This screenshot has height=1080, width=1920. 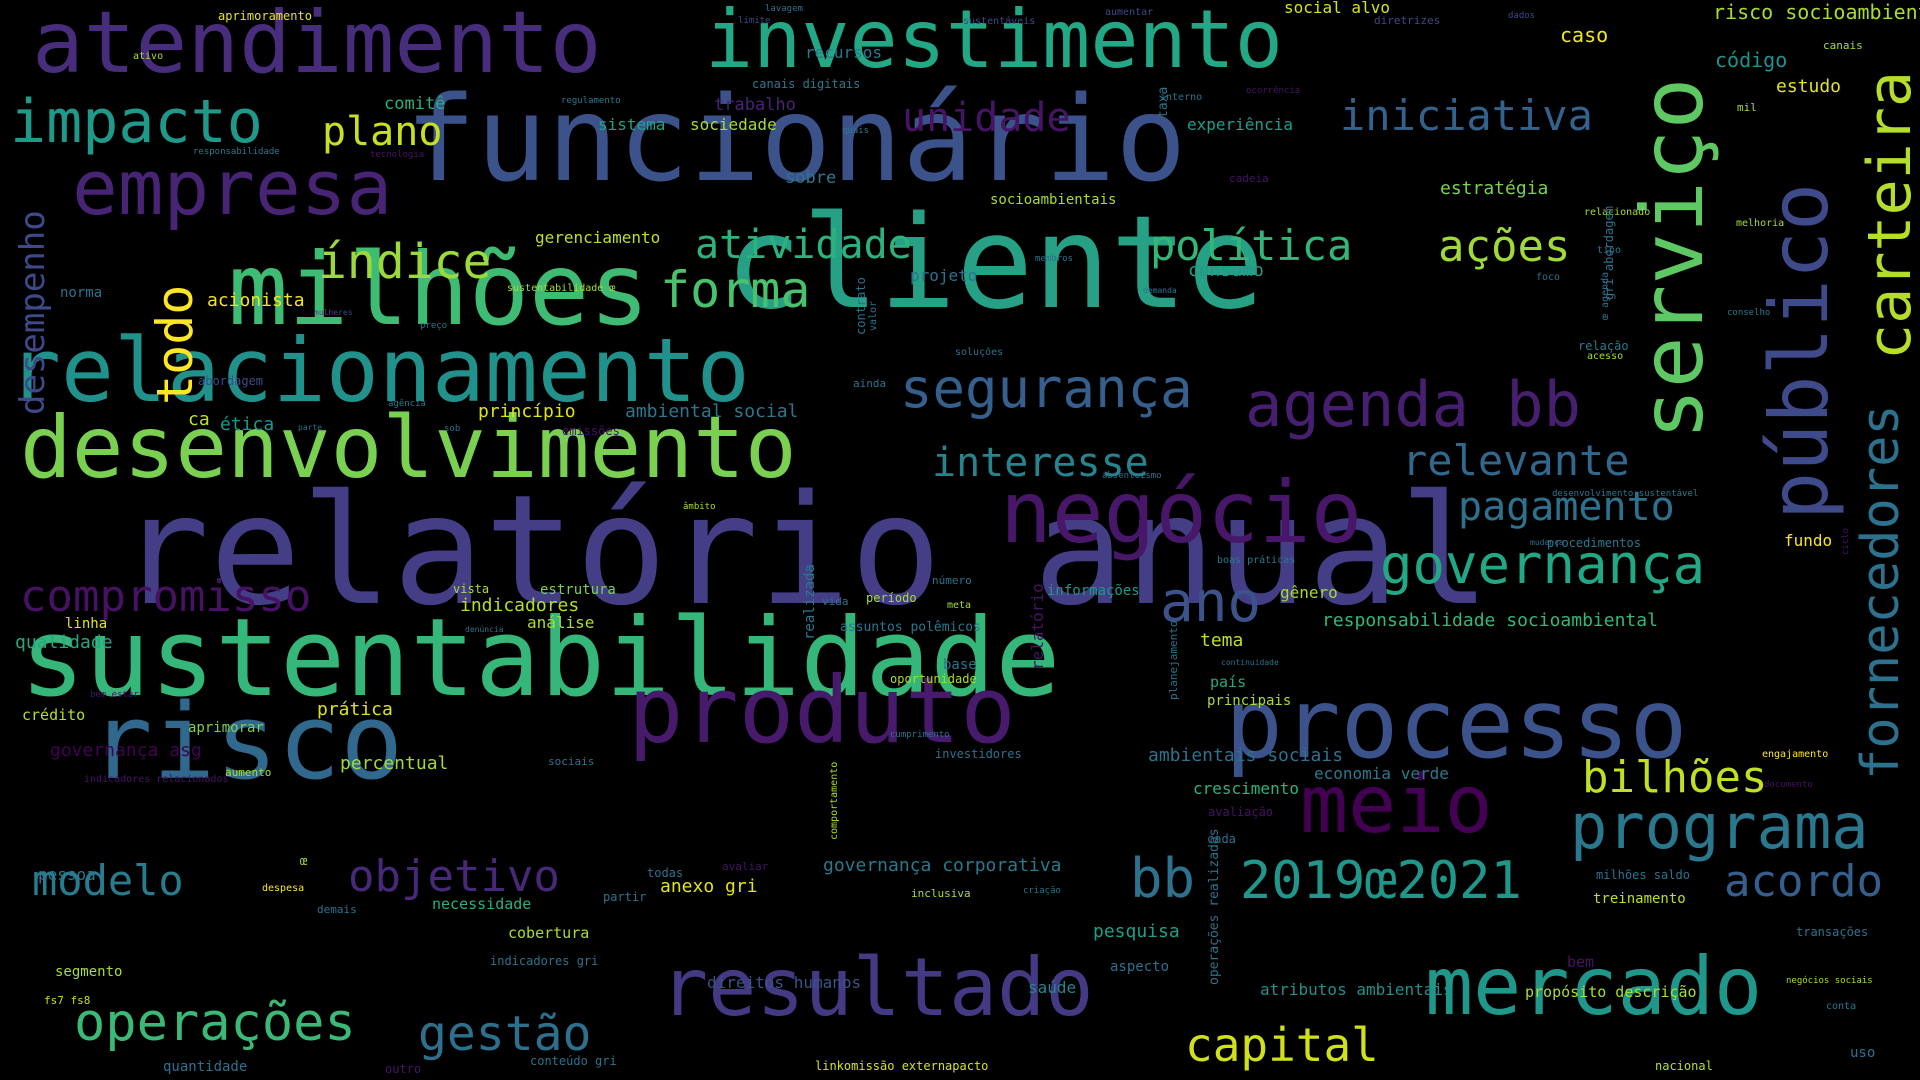 I want to click on word-socioambientais: socioambientais, so click(x=1053, y=200).